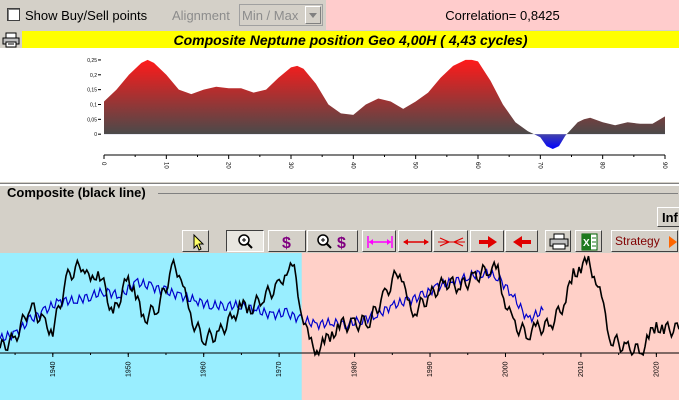 Image resolution: width=679 pixels, height=400 pixels. I want to click on x-tick-label: 70, so click(539, 165).